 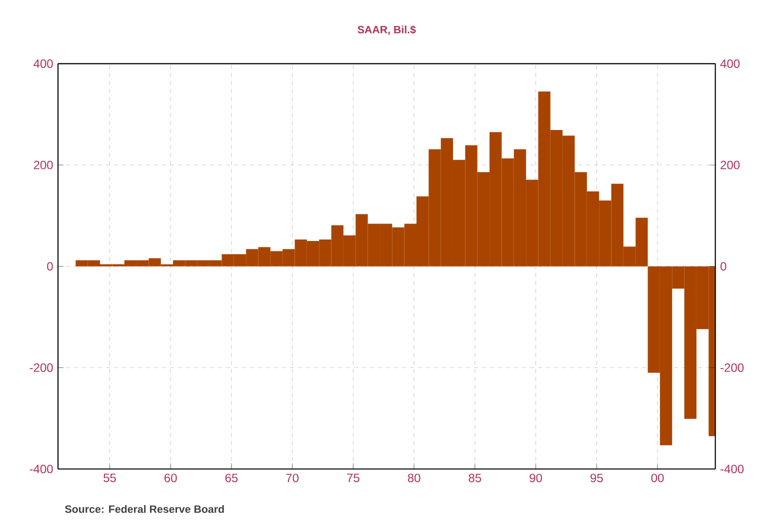 What do you see at coordinates (110, 478) in the screenshot?
I see `x-tick-label: 55` at bounding box center [110, 478].